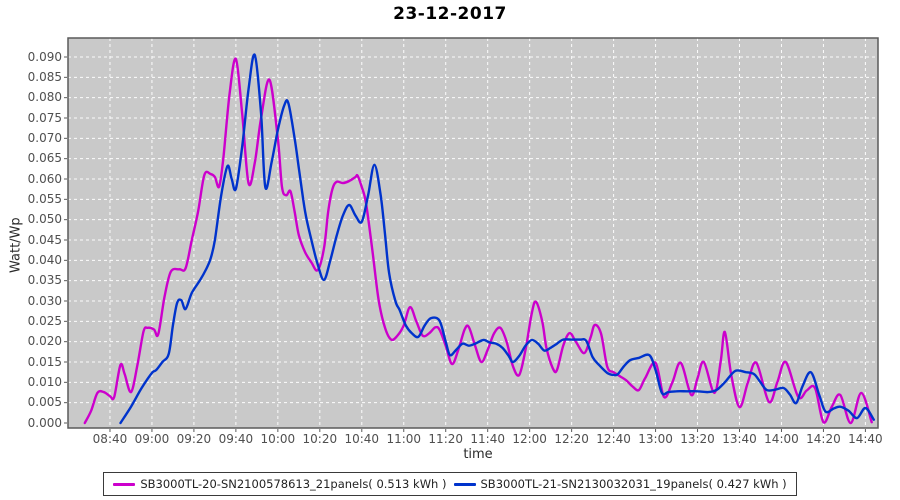 This screenshot has width=900, height=500. I want to click on y-tick-label: 0.080, so click(44, 97).